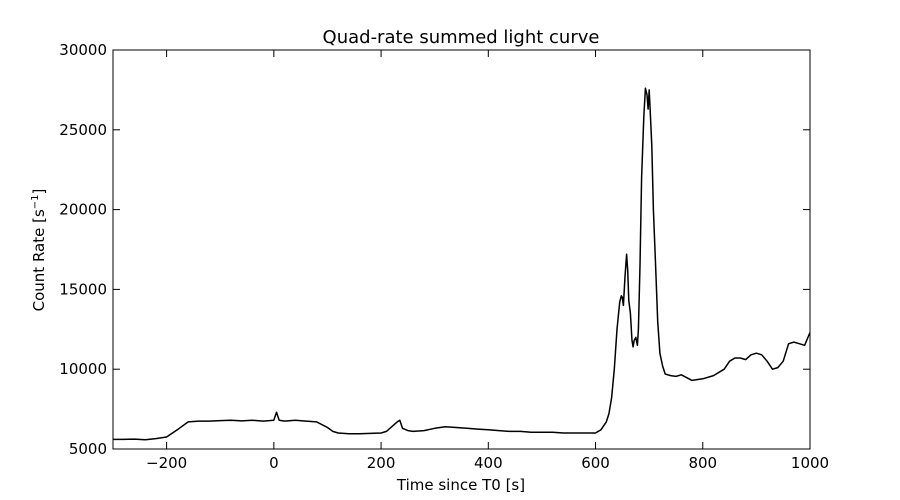 The image size is (900, 500). Describe the element at coordinates (381, 463) in the screenshot. I see `x-tick-label: 200` at that location.